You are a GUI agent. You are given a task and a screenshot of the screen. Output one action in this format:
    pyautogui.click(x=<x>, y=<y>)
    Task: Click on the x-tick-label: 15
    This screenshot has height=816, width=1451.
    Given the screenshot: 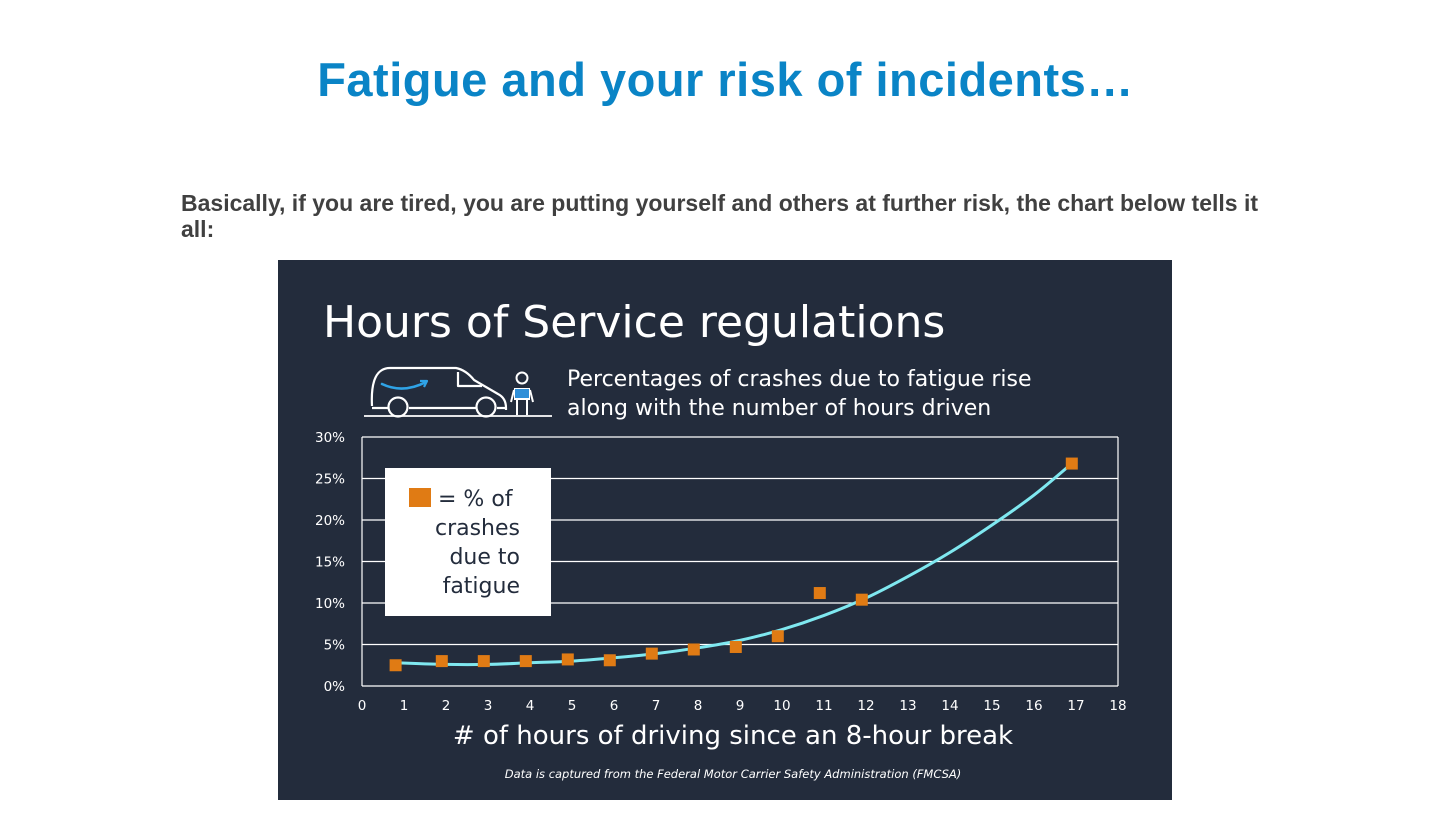 What is the action you would take?
    pyautogui.click(x=991, y=706)
    